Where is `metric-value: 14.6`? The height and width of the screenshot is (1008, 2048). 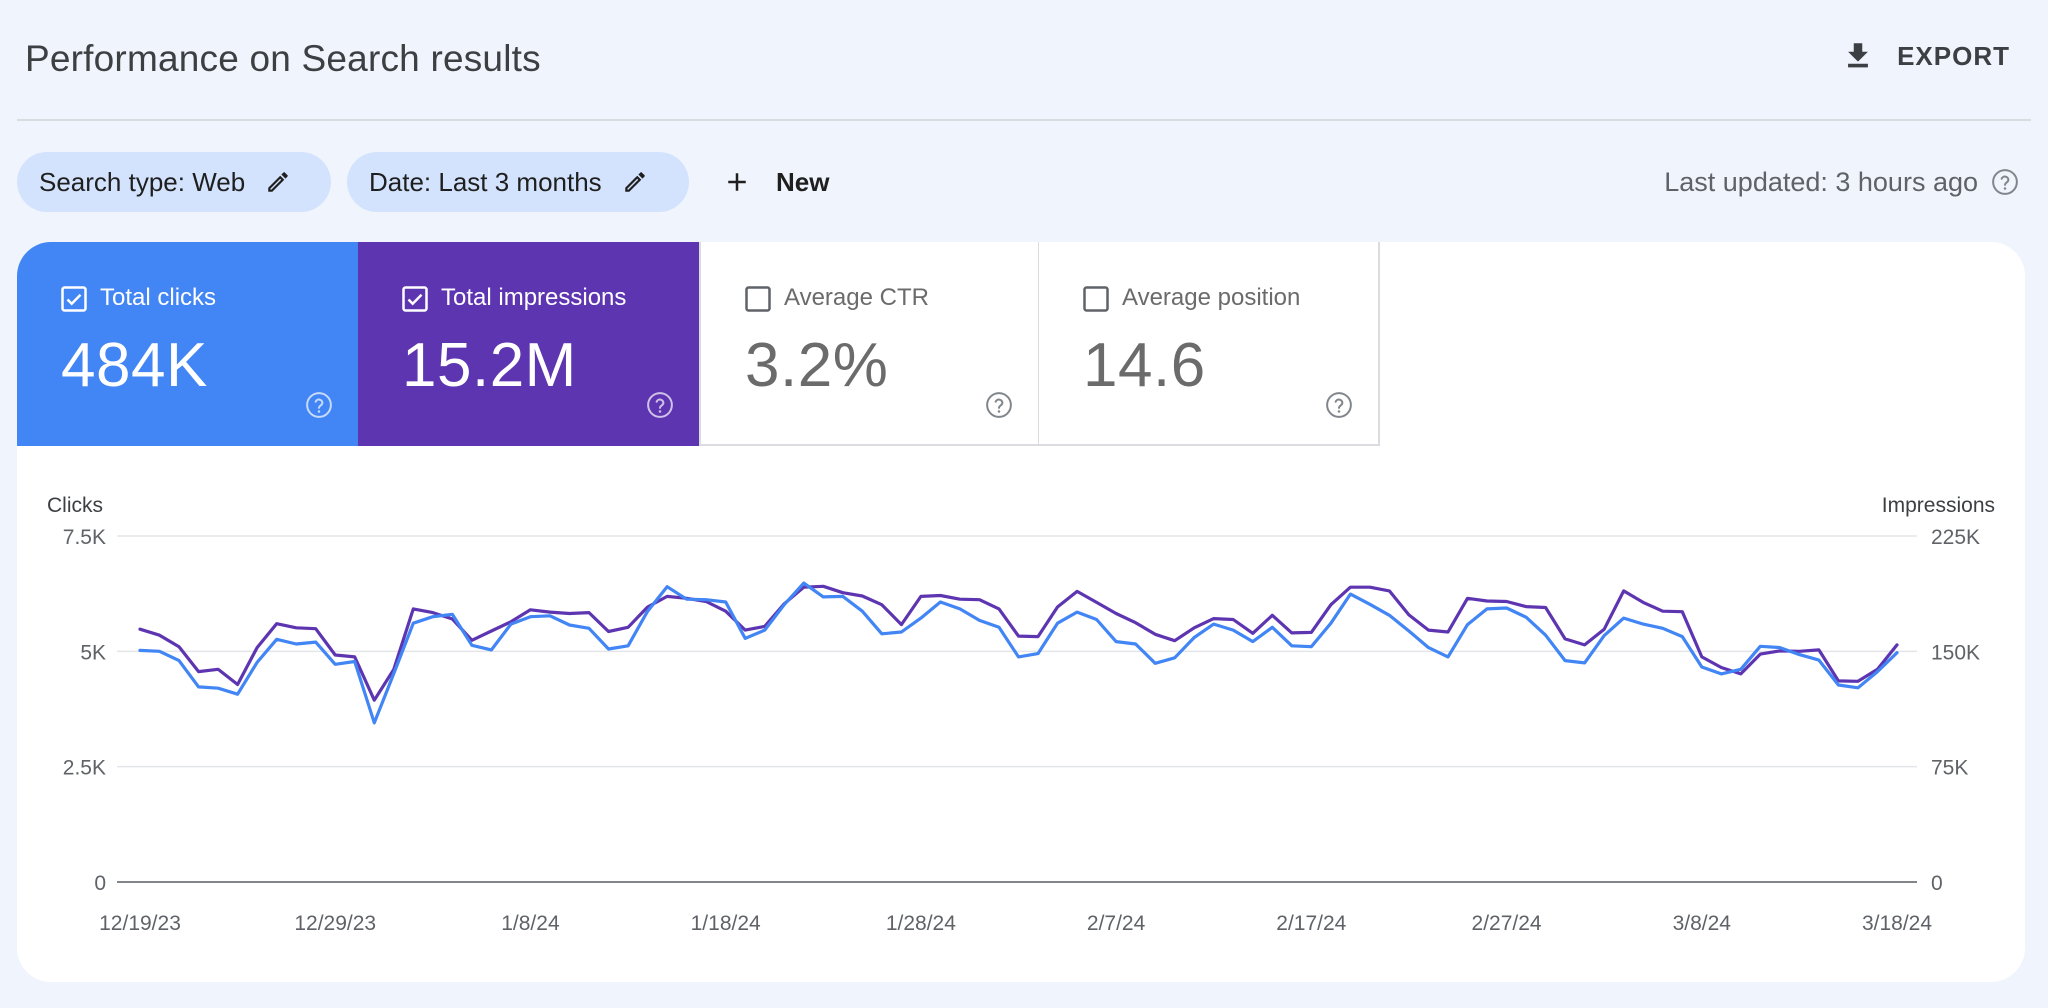 metric-value: 14.6 is located at coordinates (1144, 365).